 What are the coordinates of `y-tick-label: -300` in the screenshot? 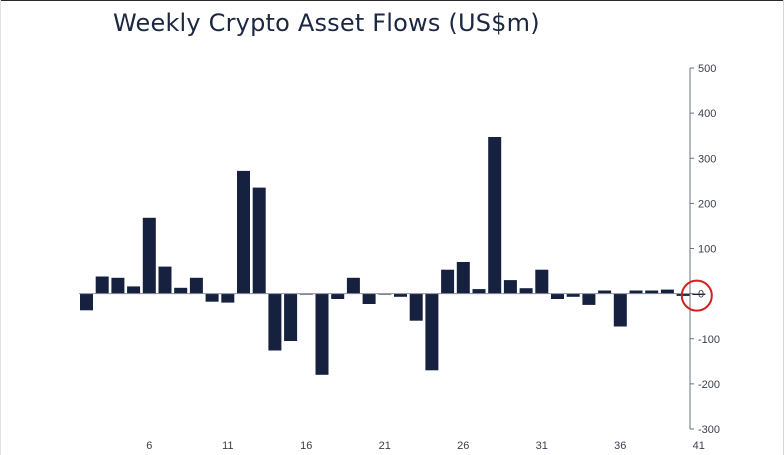 It's located at (709, 430).